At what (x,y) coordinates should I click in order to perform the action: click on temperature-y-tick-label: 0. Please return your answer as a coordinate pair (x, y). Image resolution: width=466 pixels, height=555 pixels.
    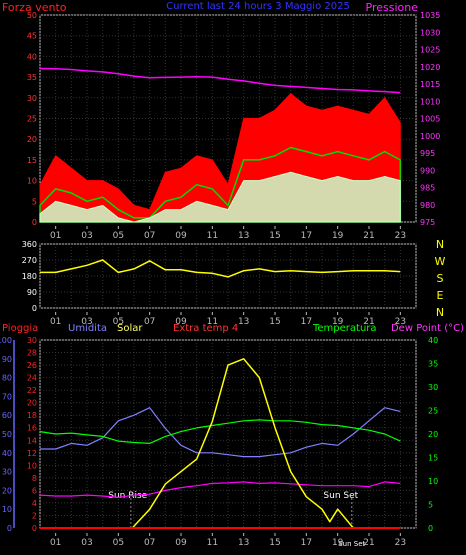
    Looking at the image, I should click on (430, 528).